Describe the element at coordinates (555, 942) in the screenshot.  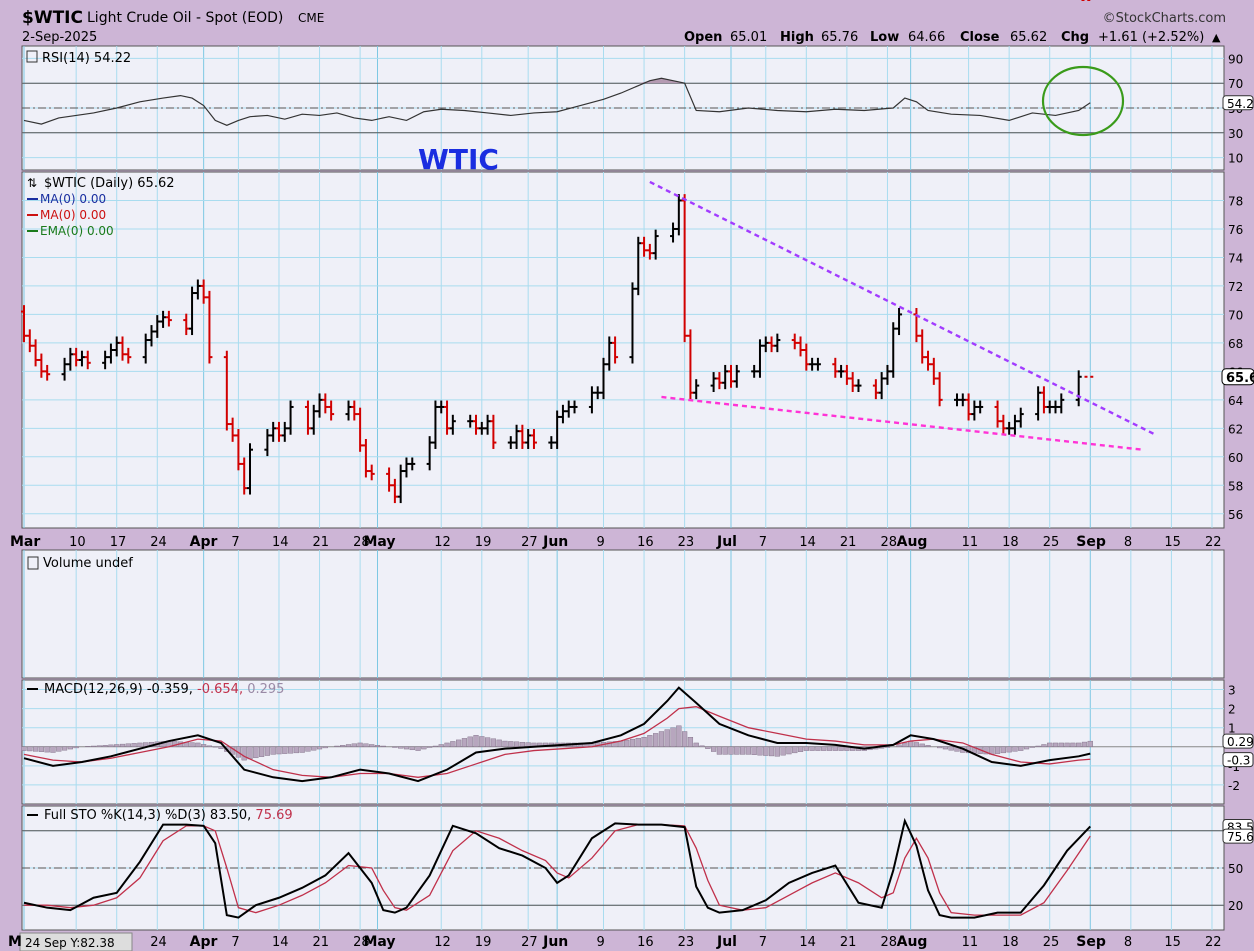
I see `x-axis-bottom-label: Jun` at that location.